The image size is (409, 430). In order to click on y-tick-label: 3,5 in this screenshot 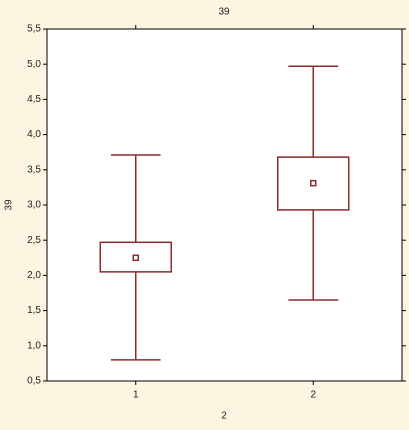, I will do `click(34, 169)`.